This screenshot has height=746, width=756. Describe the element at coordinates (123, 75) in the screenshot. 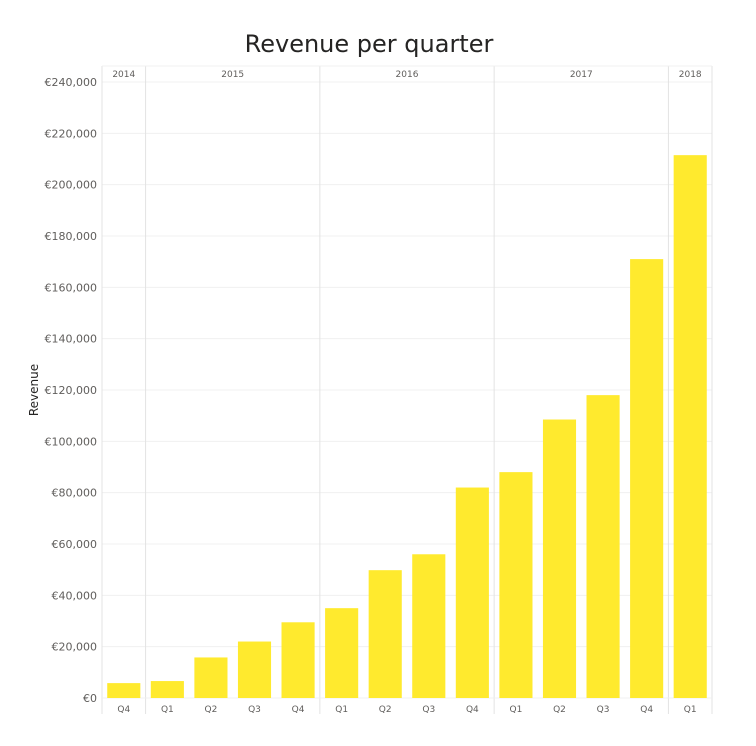

I see `year-label: 2014` at that location.